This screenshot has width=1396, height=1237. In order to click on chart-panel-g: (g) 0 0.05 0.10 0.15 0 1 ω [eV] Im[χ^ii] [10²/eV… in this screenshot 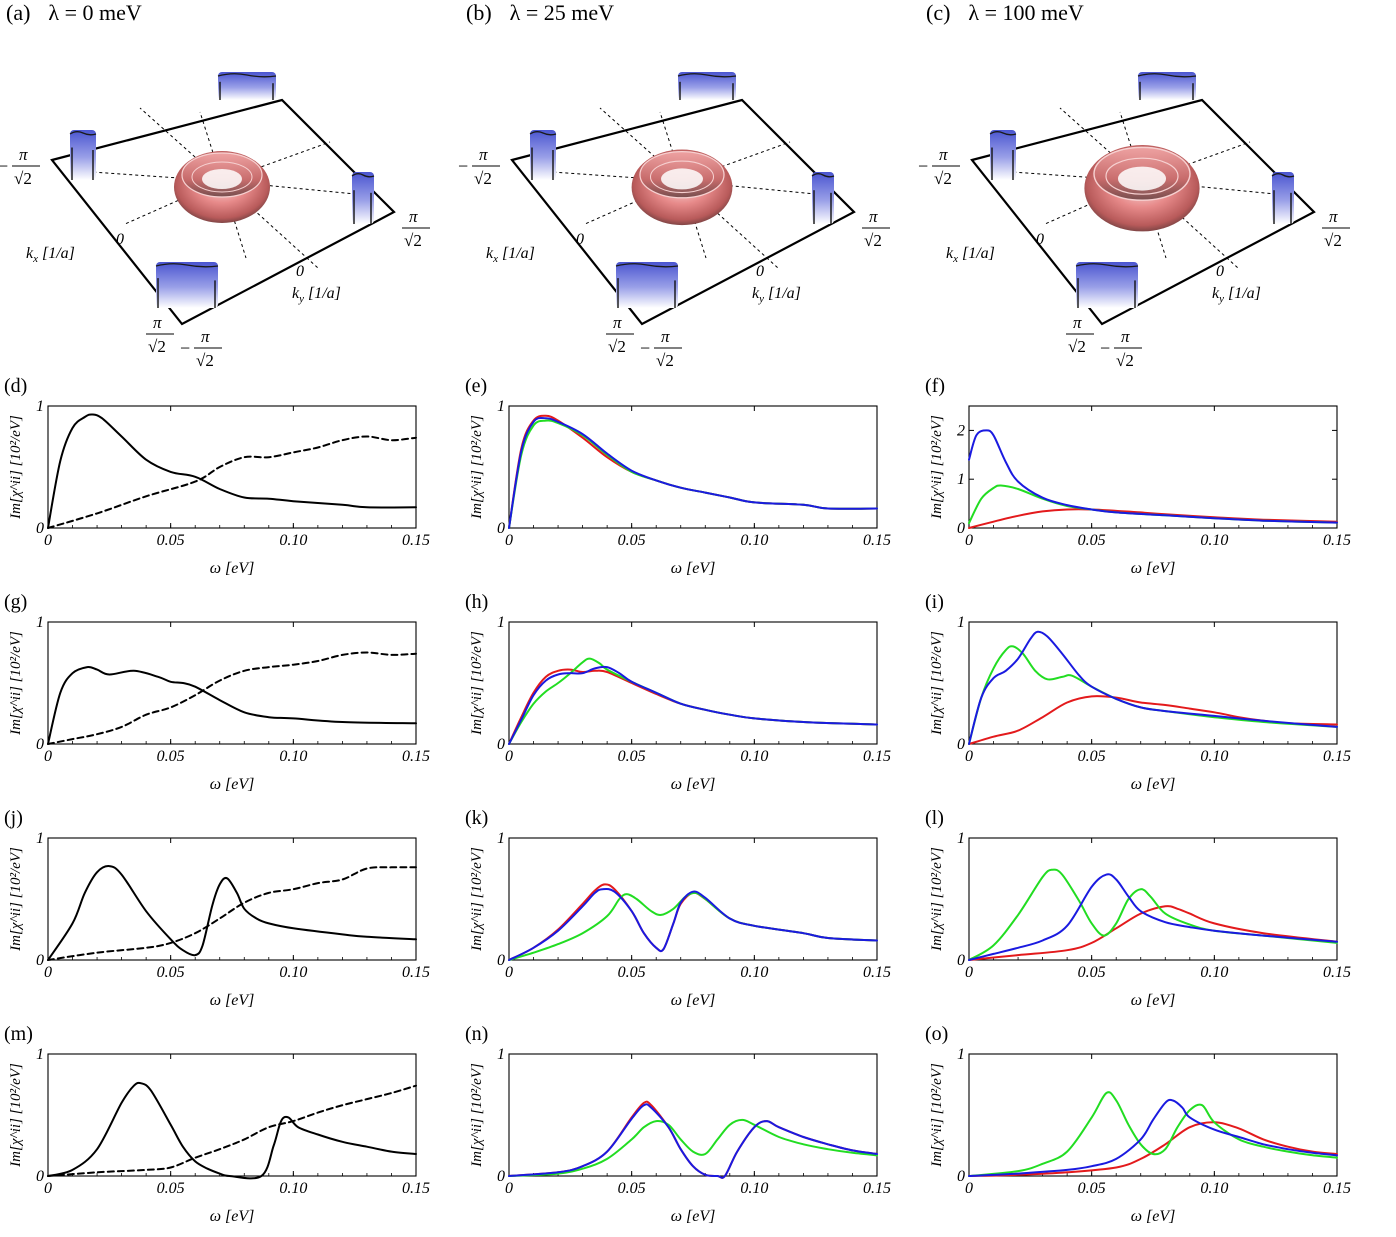, I will do `click(217, 692)`.